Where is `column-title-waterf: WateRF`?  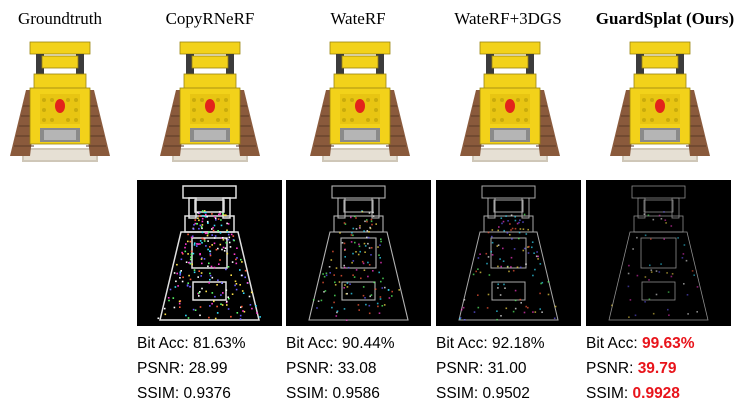 column-title-waterf: WateRF is located at coordinates (358, 18).